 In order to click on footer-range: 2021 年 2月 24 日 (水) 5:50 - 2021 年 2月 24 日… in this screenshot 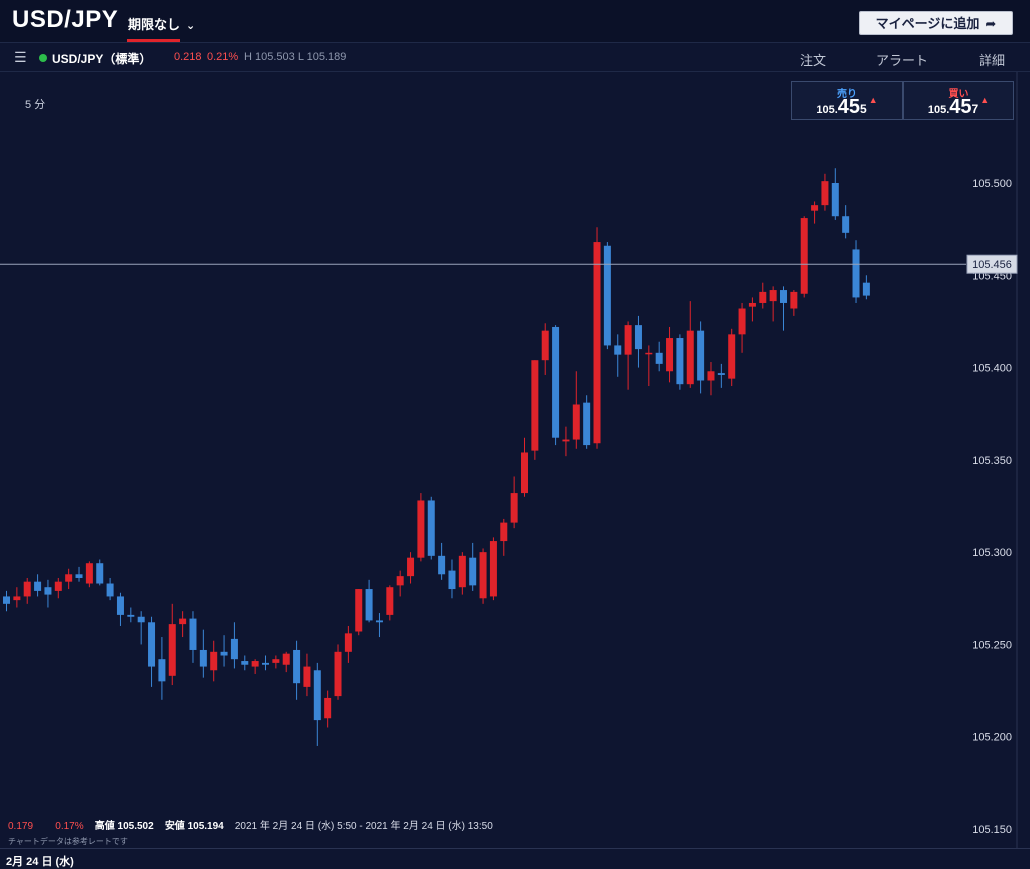, I will do `click(363, 826)`.